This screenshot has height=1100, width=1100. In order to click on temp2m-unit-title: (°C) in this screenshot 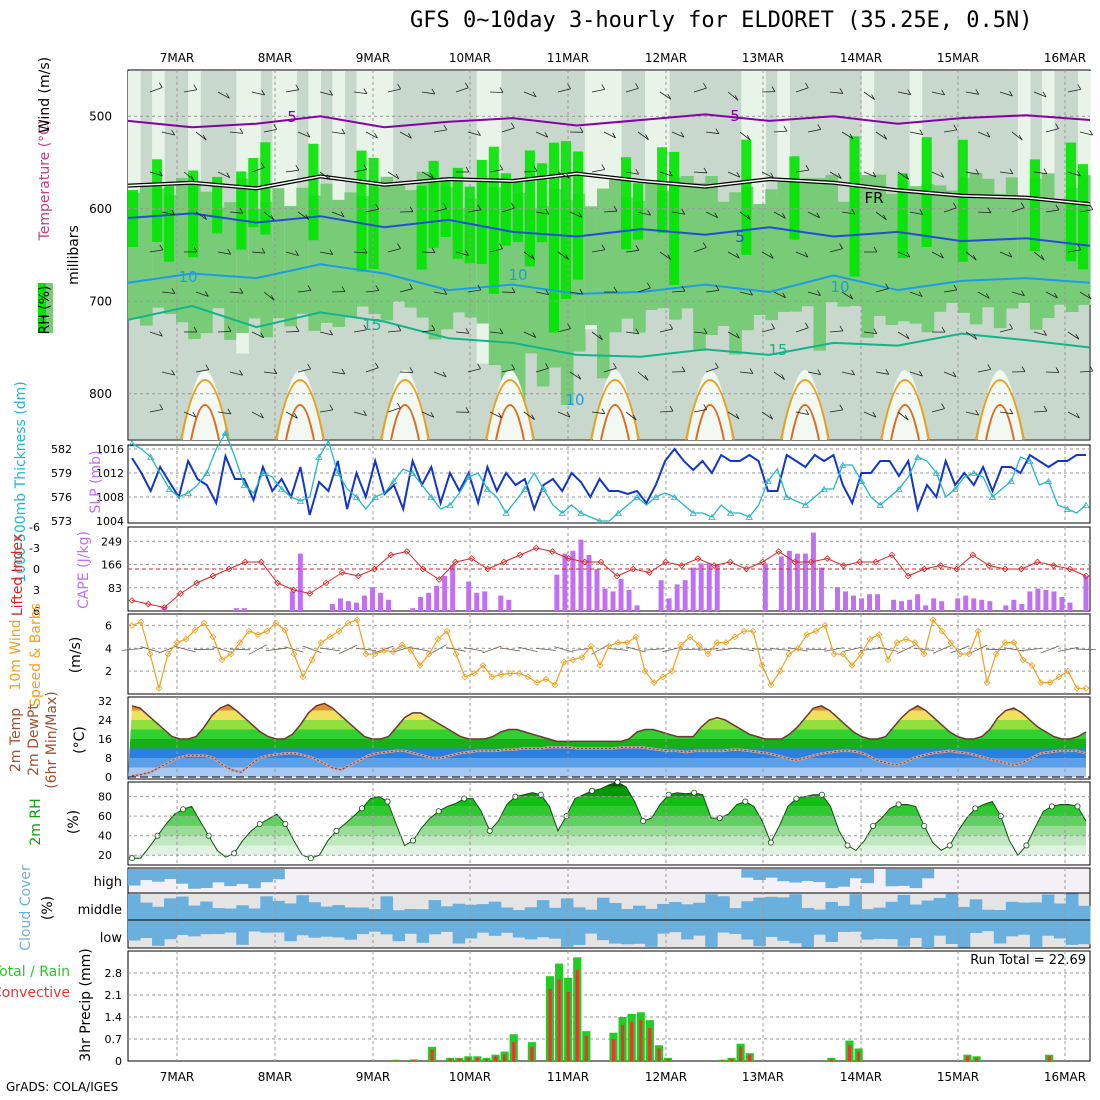, I will do `click(80, 740)`.